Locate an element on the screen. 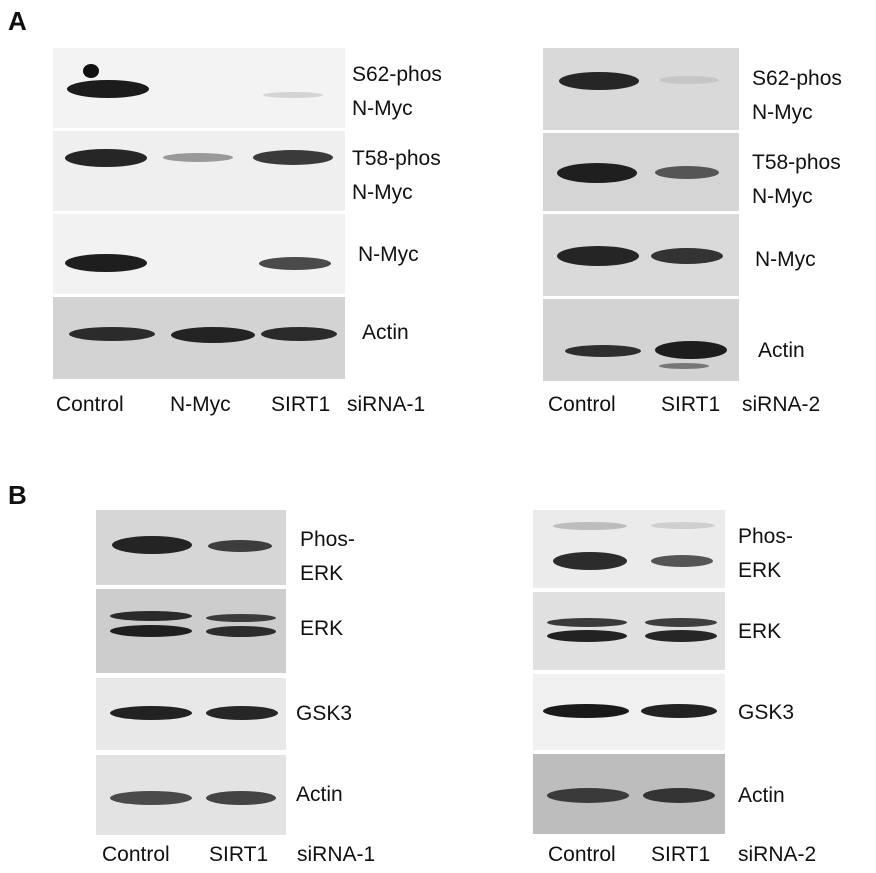  strip-erk-left is located at coordinates (191, 631).